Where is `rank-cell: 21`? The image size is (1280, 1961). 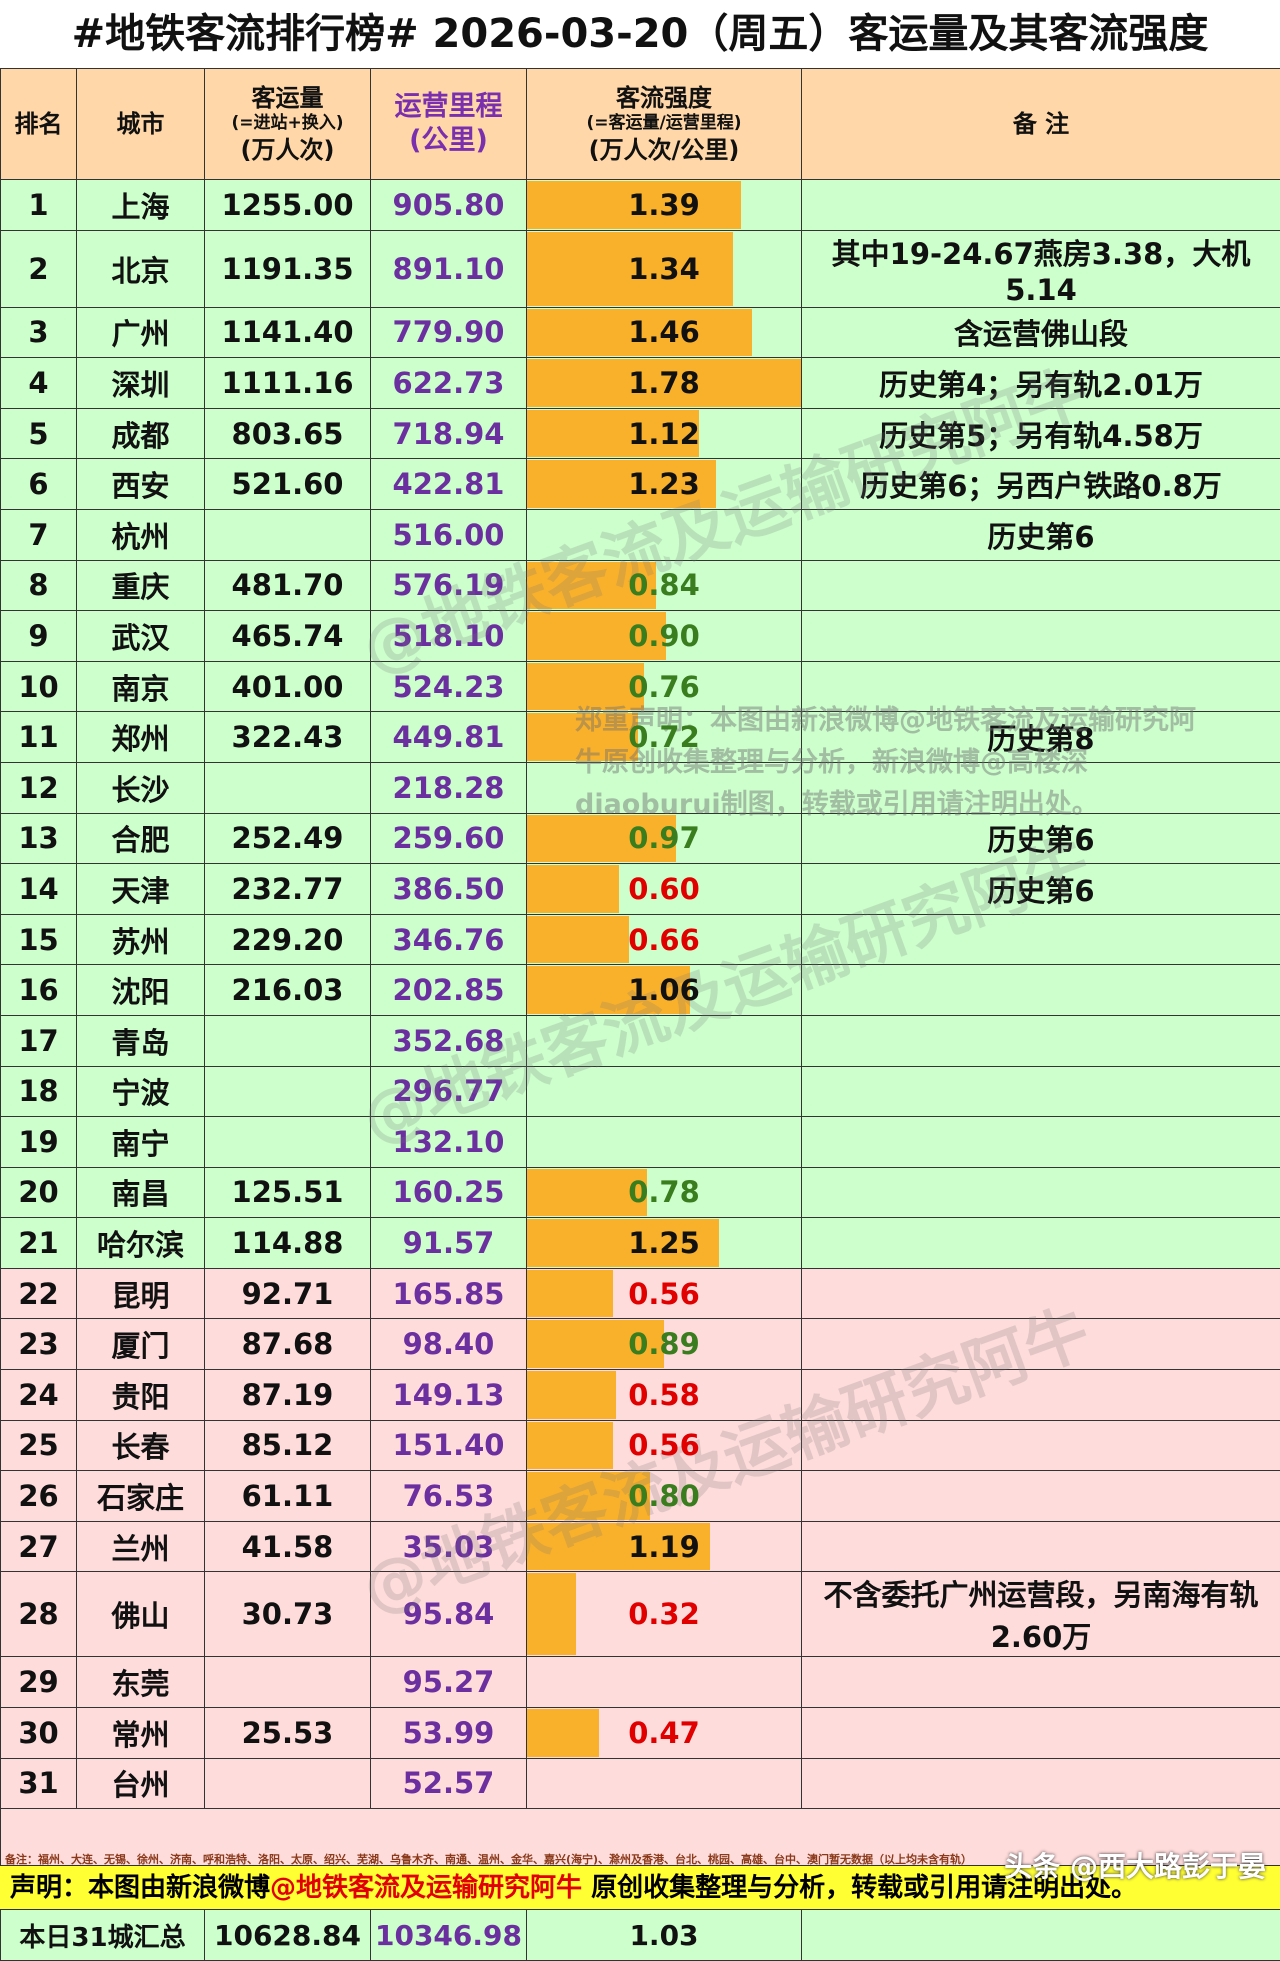
rank-cell: 21 is located at coordinates (39, 1243).